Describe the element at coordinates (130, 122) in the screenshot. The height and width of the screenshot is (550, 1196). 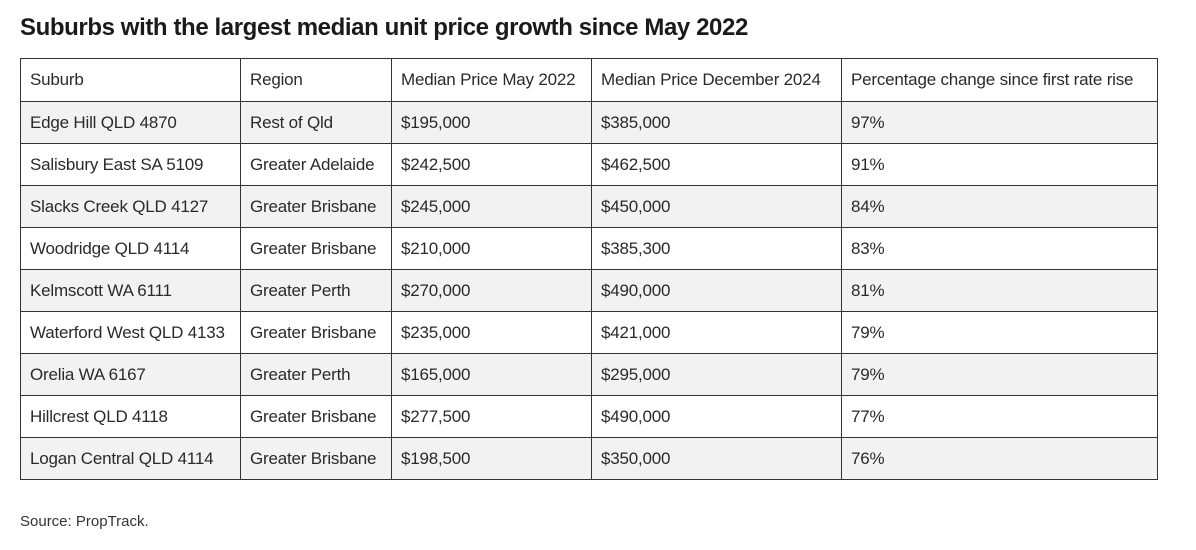
I see `suburb-cell: Edge Hill QLD 4870` at that location.